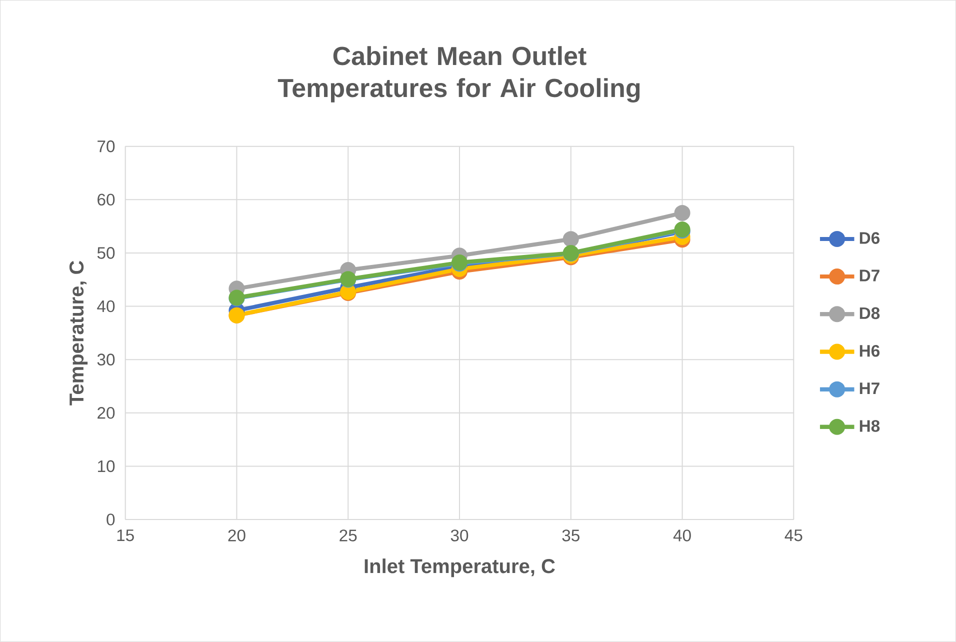 The height and width of the screenshot is (642, 956). What do you see at coordinates (125, 536) in the screenshot?
I see `x-tick-label: 15` at bounding box center [125, 536].